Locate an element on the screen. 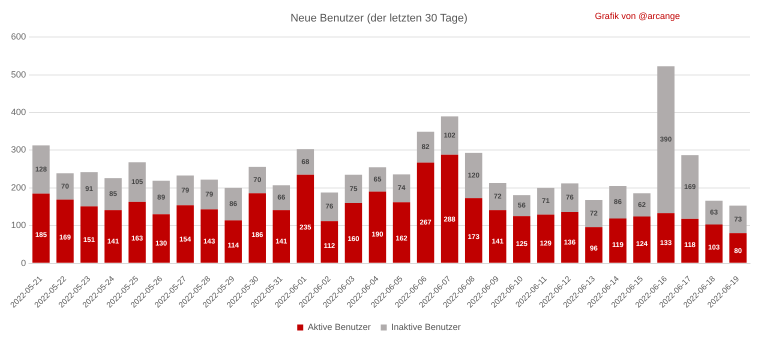  y-tick-label: 100 is located at coordinates (18, 225).